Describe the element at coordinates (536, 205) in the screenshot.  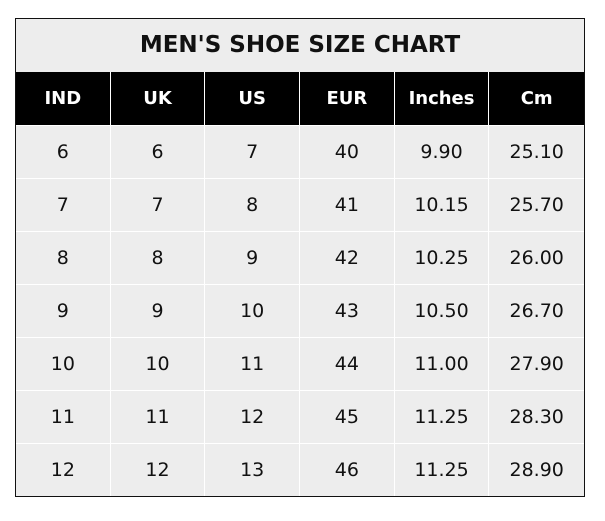
I see `table-cell: 25.70` at that location.